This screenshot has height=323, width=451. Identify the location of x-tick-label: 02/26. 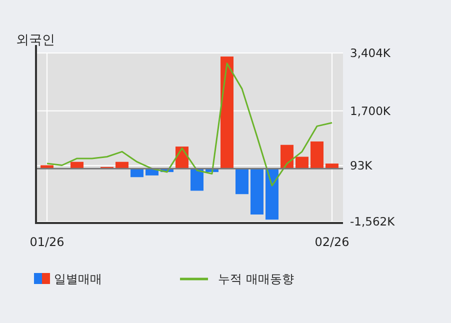
(332, 242).